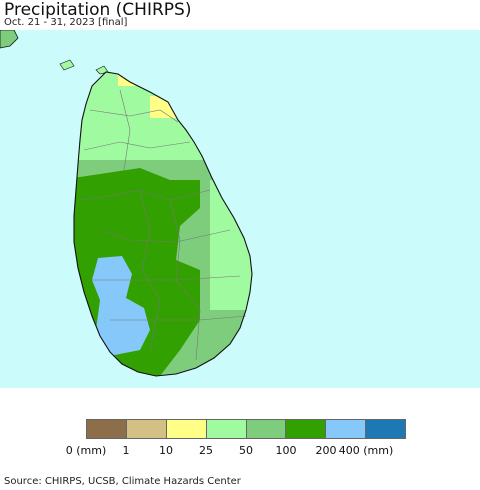 This screenshot has width=480, height=490. I want to click on map-subtitle: Oct. 21 - 31, 2023 [final], so click(66, 22).